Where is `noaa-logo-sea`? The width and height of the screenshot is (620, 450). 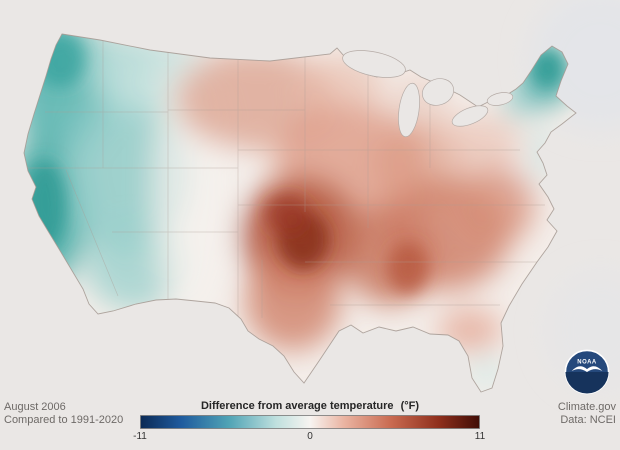 noaa-logo-sea is located at coordinates (587, 383).